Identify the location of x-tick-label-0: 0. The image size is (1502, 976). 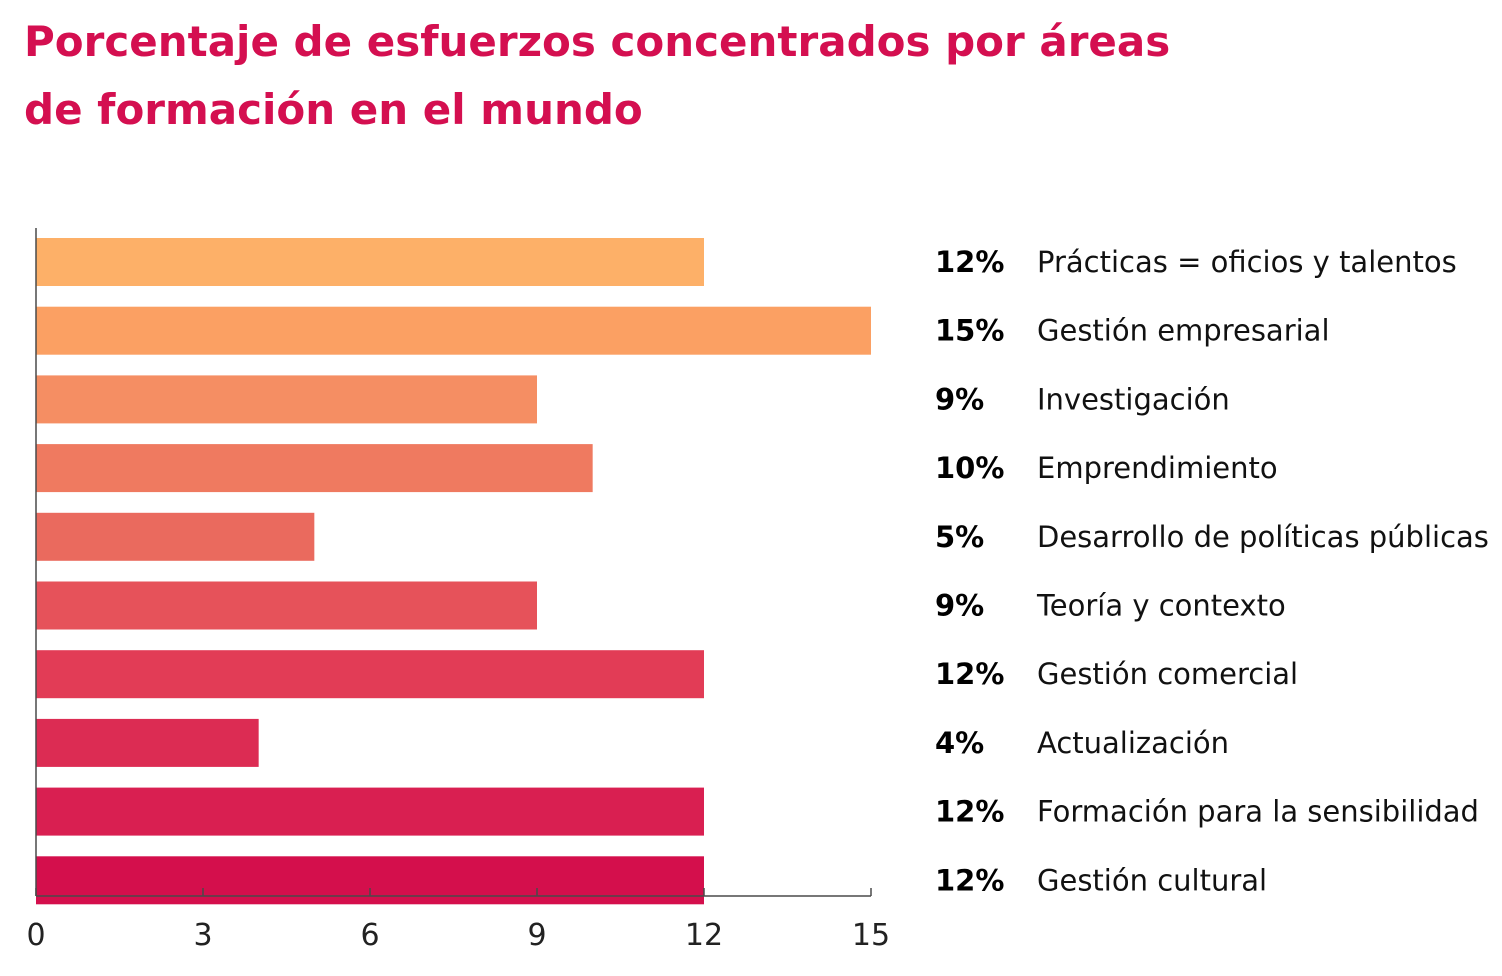
(35, 935).